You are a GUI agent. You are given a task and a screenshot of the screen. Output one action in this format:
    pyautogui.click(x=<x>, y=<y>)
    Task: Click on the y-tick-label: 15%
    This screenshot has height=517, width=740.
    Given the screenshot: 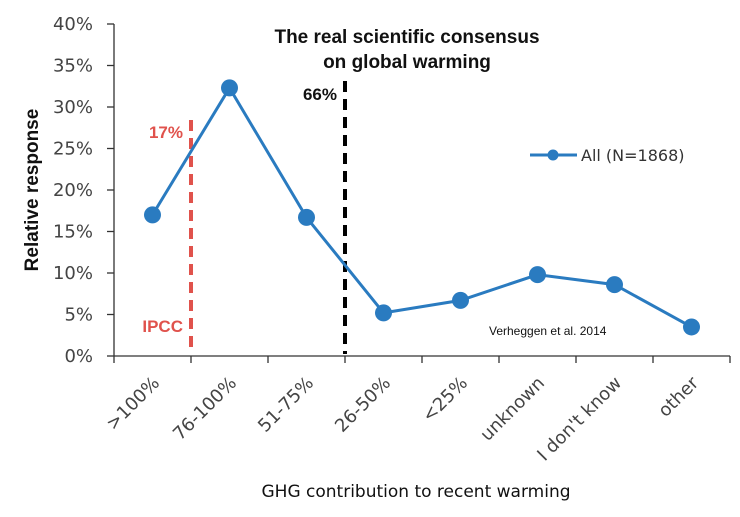 What is the action you would take?
    pyautogui.click(x=73, y=232)
    